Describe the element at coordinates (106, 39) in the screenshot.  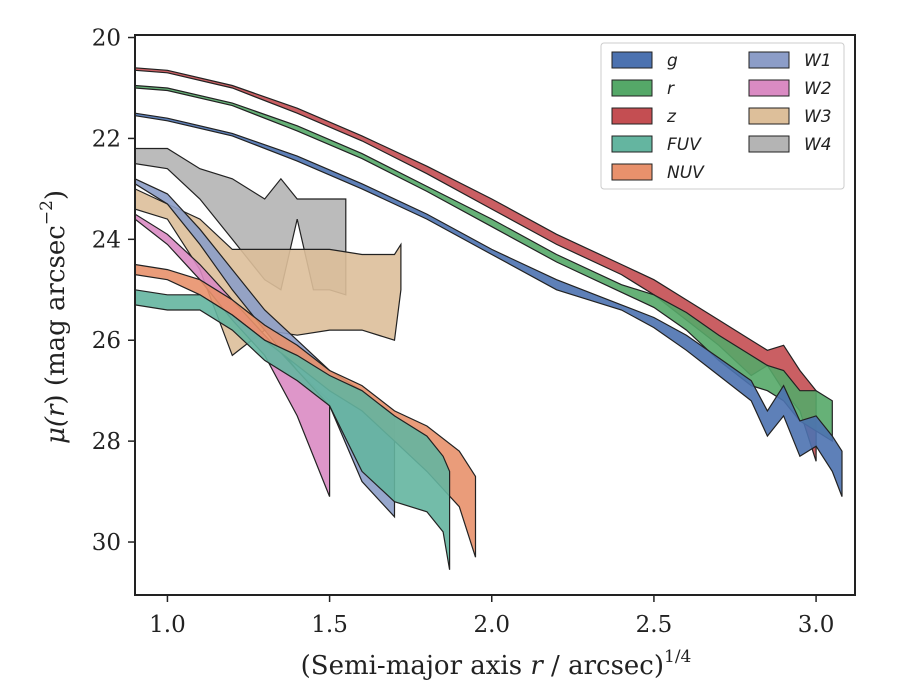
I see `y-tick-label: 20` at that location.